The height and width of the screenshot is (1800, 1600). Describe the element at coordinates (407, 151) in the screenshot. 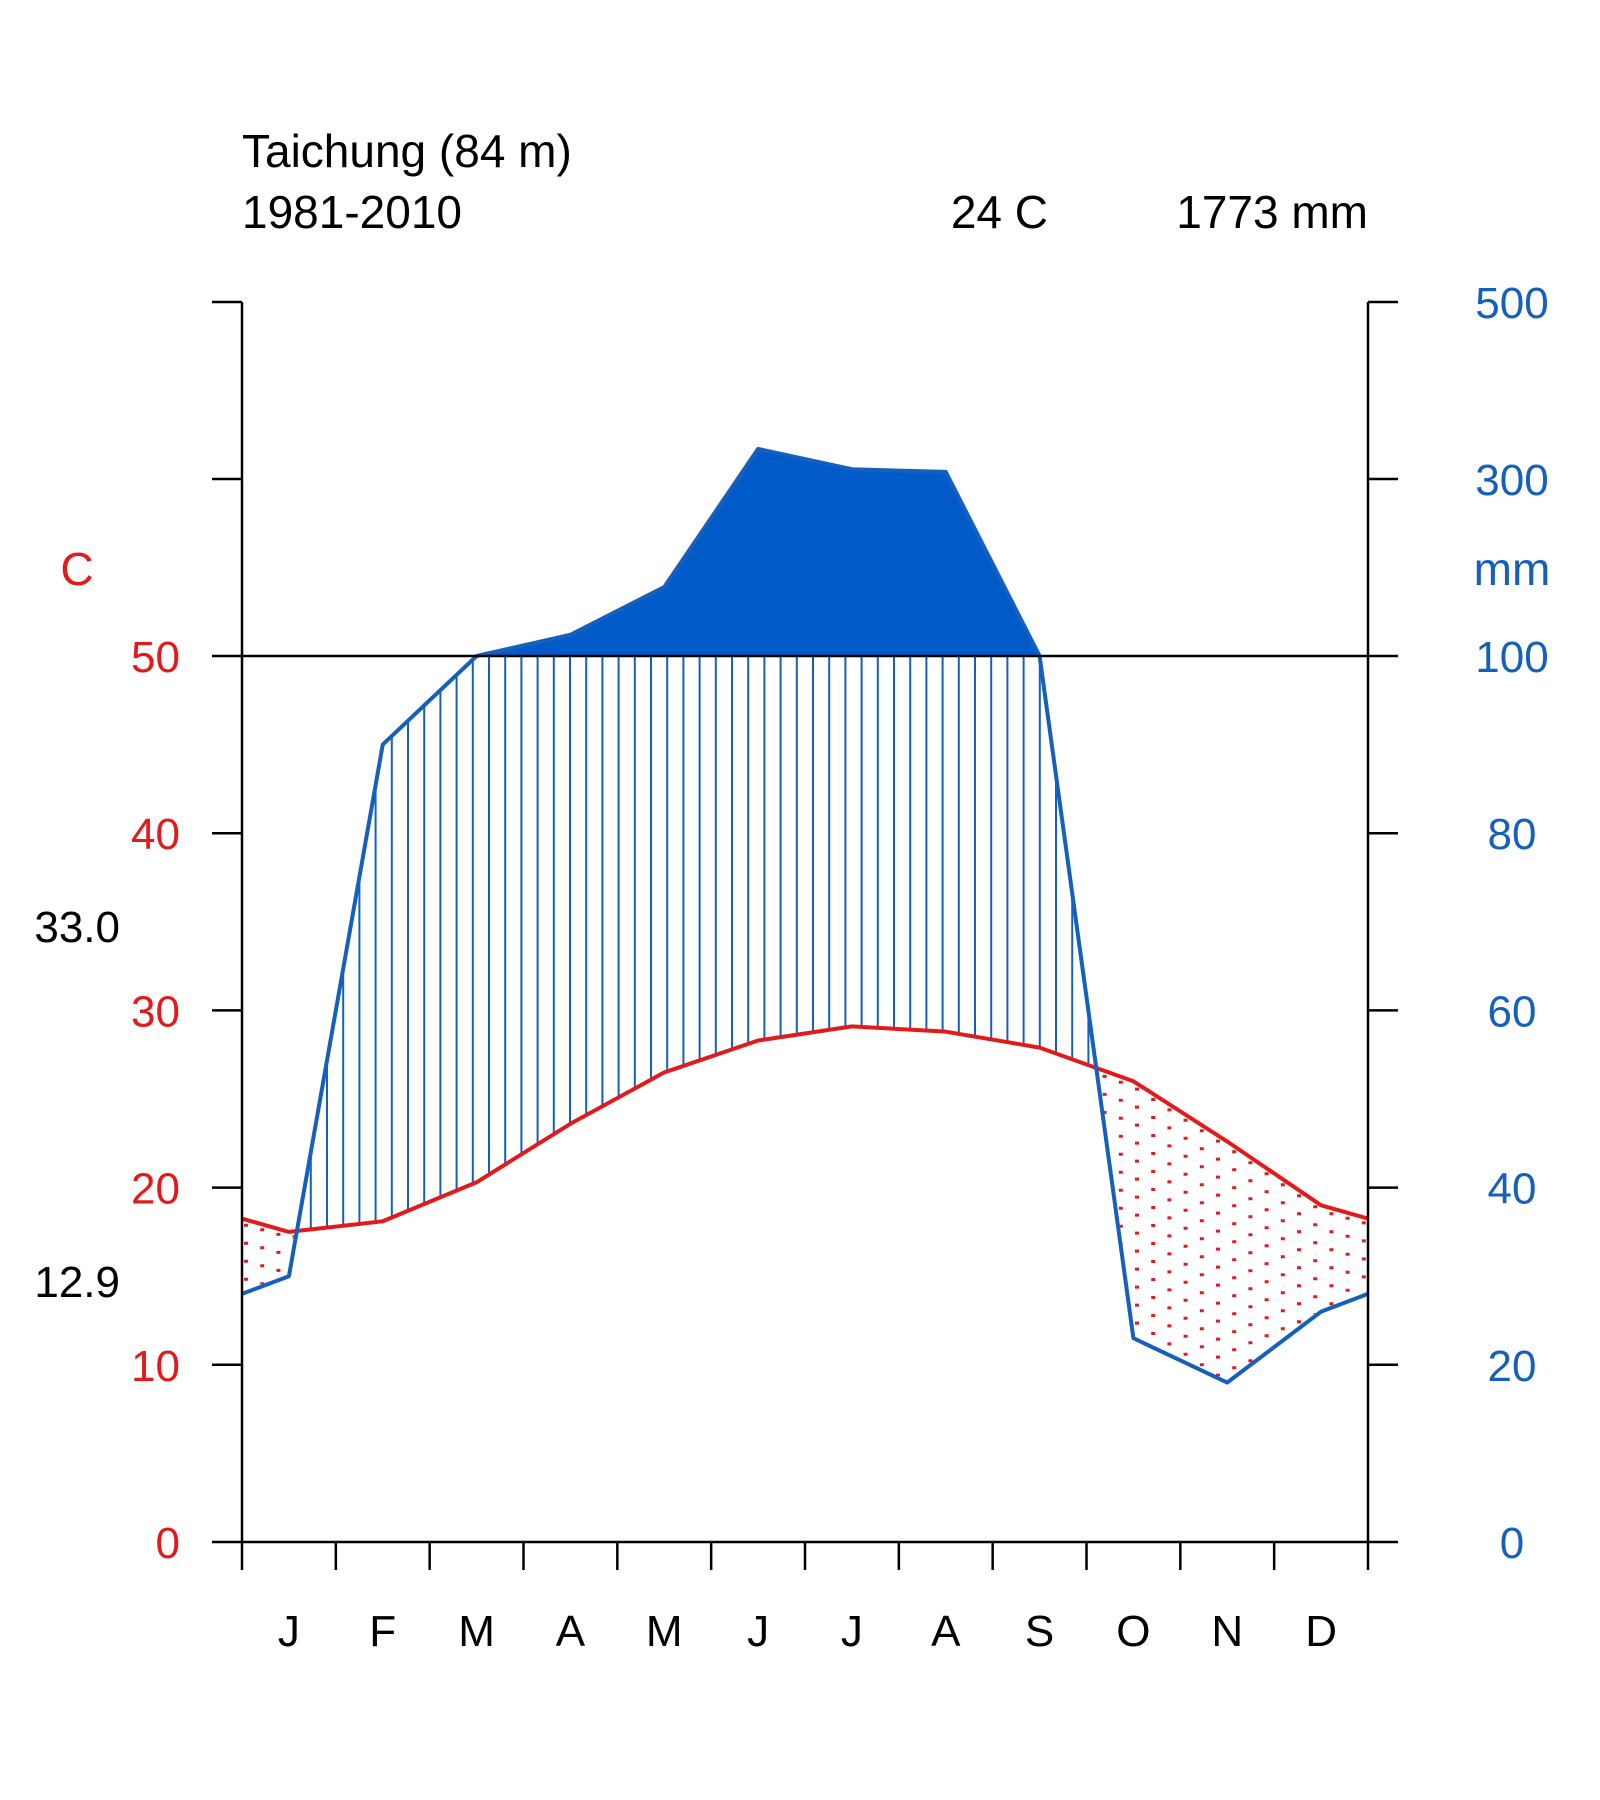

I see `station-title: Taichung (84 m)` at that location.